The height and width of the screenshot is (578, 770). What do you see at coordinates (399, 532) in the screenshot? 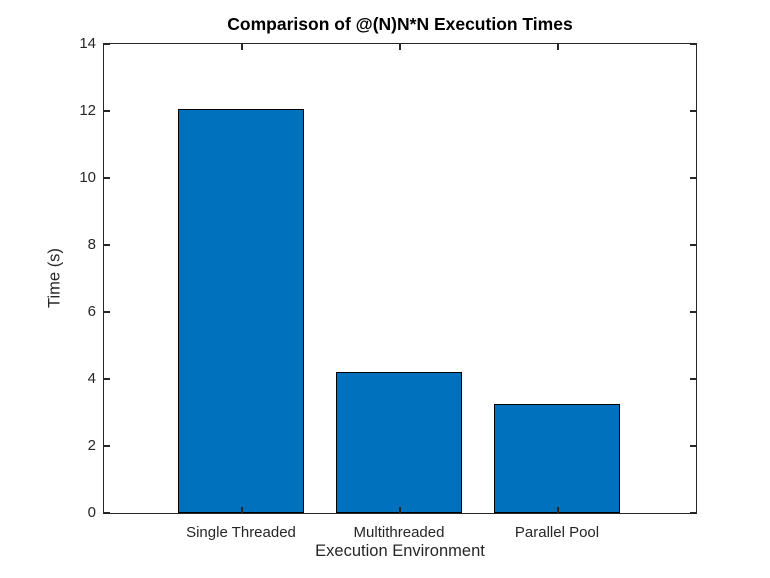
I see `x-tick-label: Multithreaded` at bounding box center [399, 532].